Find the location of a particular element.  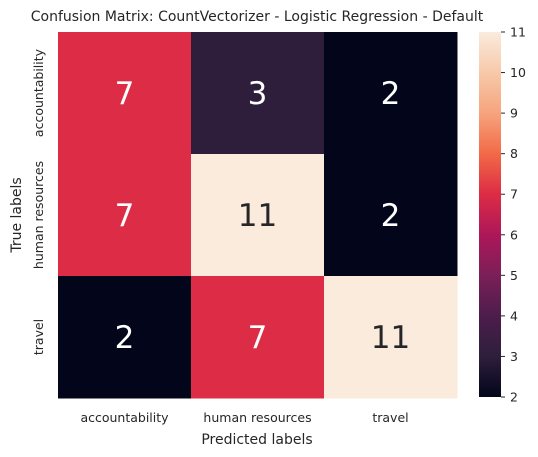

colorbar-tick-label: 5 is located at coordinates (514, 275).